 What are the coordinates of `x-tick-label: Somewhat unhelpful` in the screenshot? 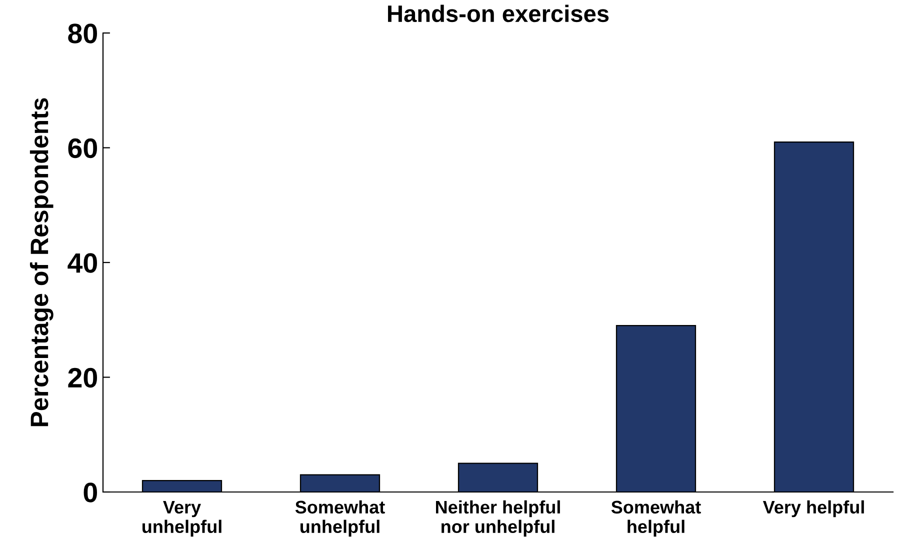 It's located at (340, 518).